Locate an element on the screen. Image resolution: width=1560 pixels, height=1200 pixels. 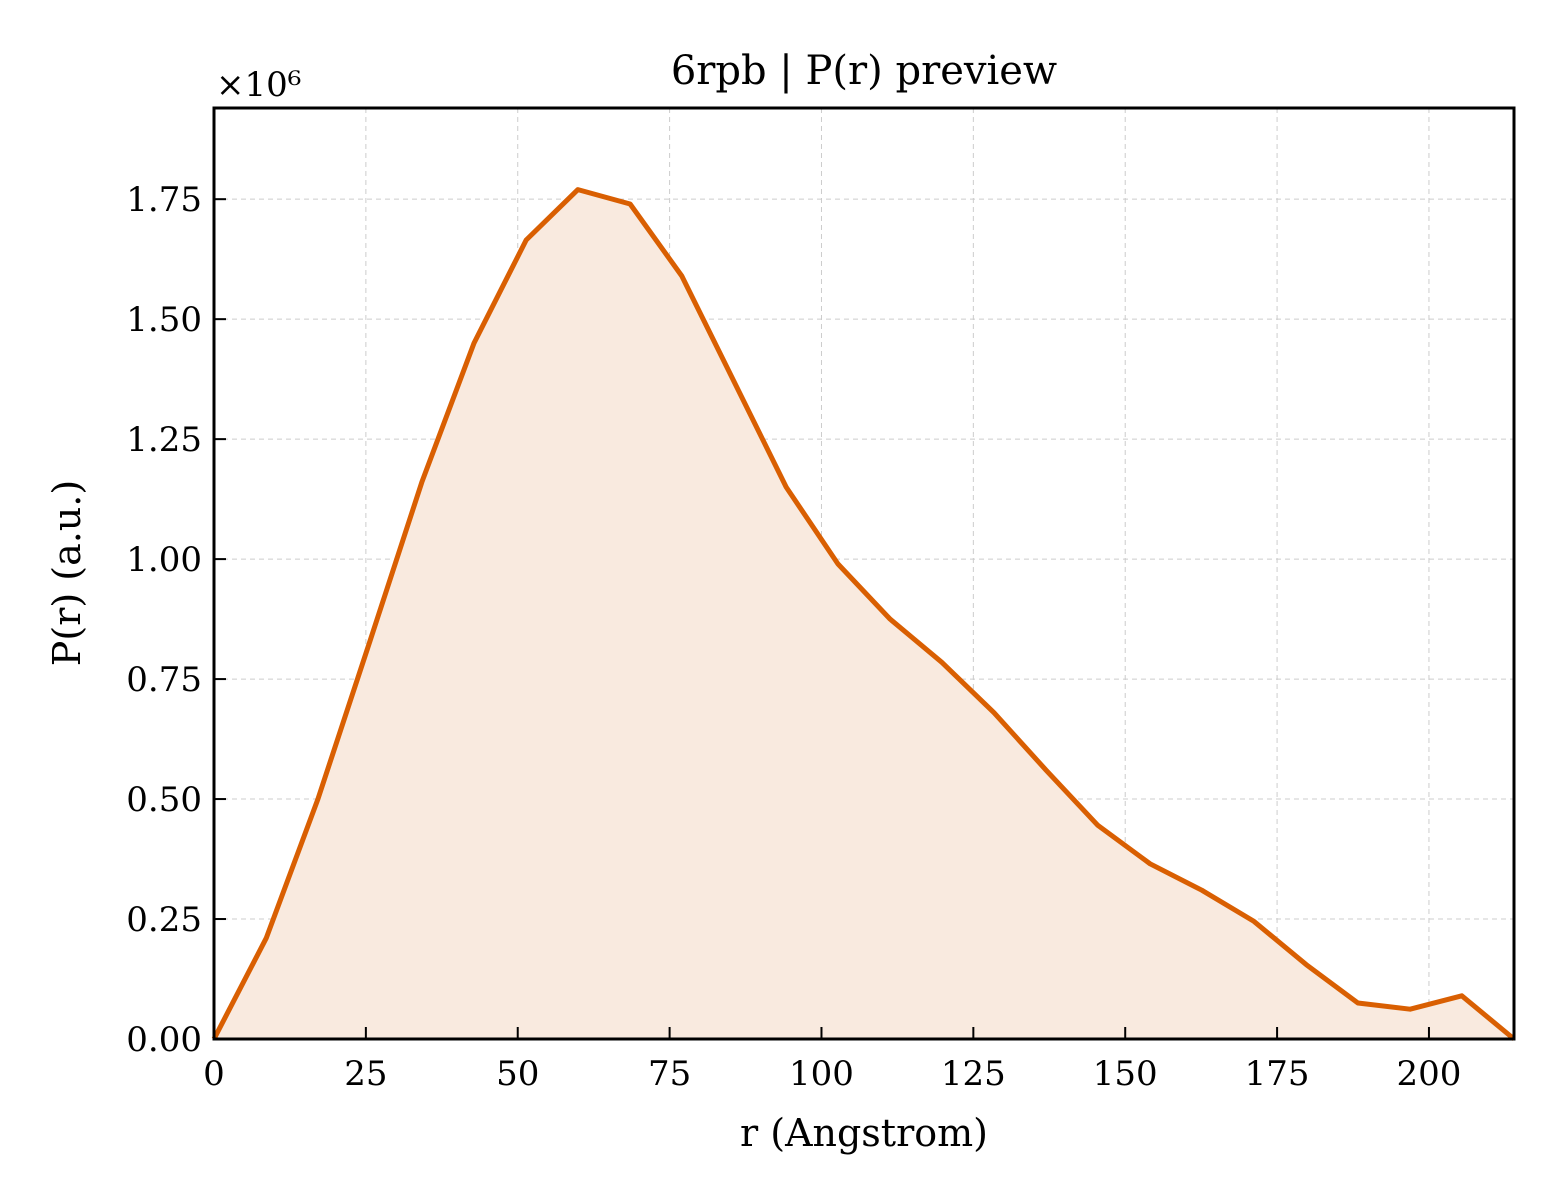
y-tick-label: 0.50 is located at coordinates (164, 800).